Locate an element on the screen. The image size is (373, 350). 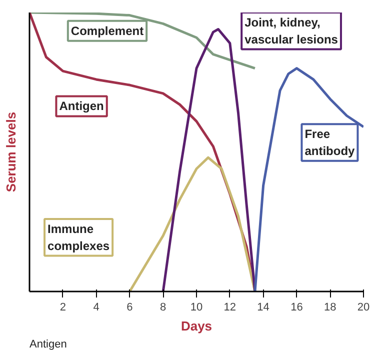
x-tick-label: 6 is located at coordinates (129, 308).